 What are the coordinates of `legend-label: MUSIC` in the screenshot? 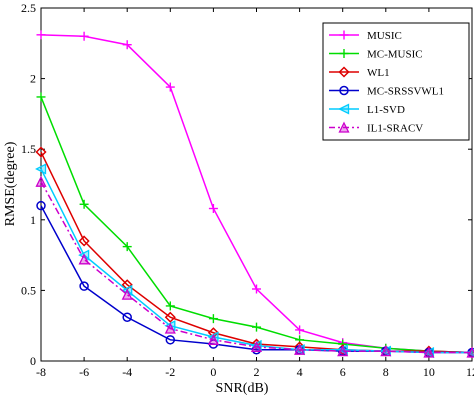 It's located at (384, 36).